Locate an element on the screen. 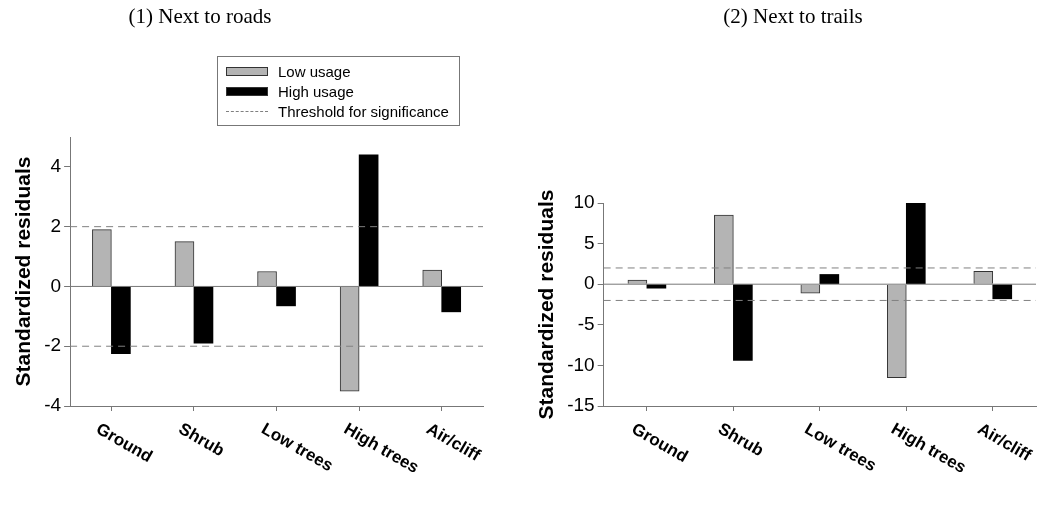  y-tick-label: -5 is located at coordinates (586, 324).